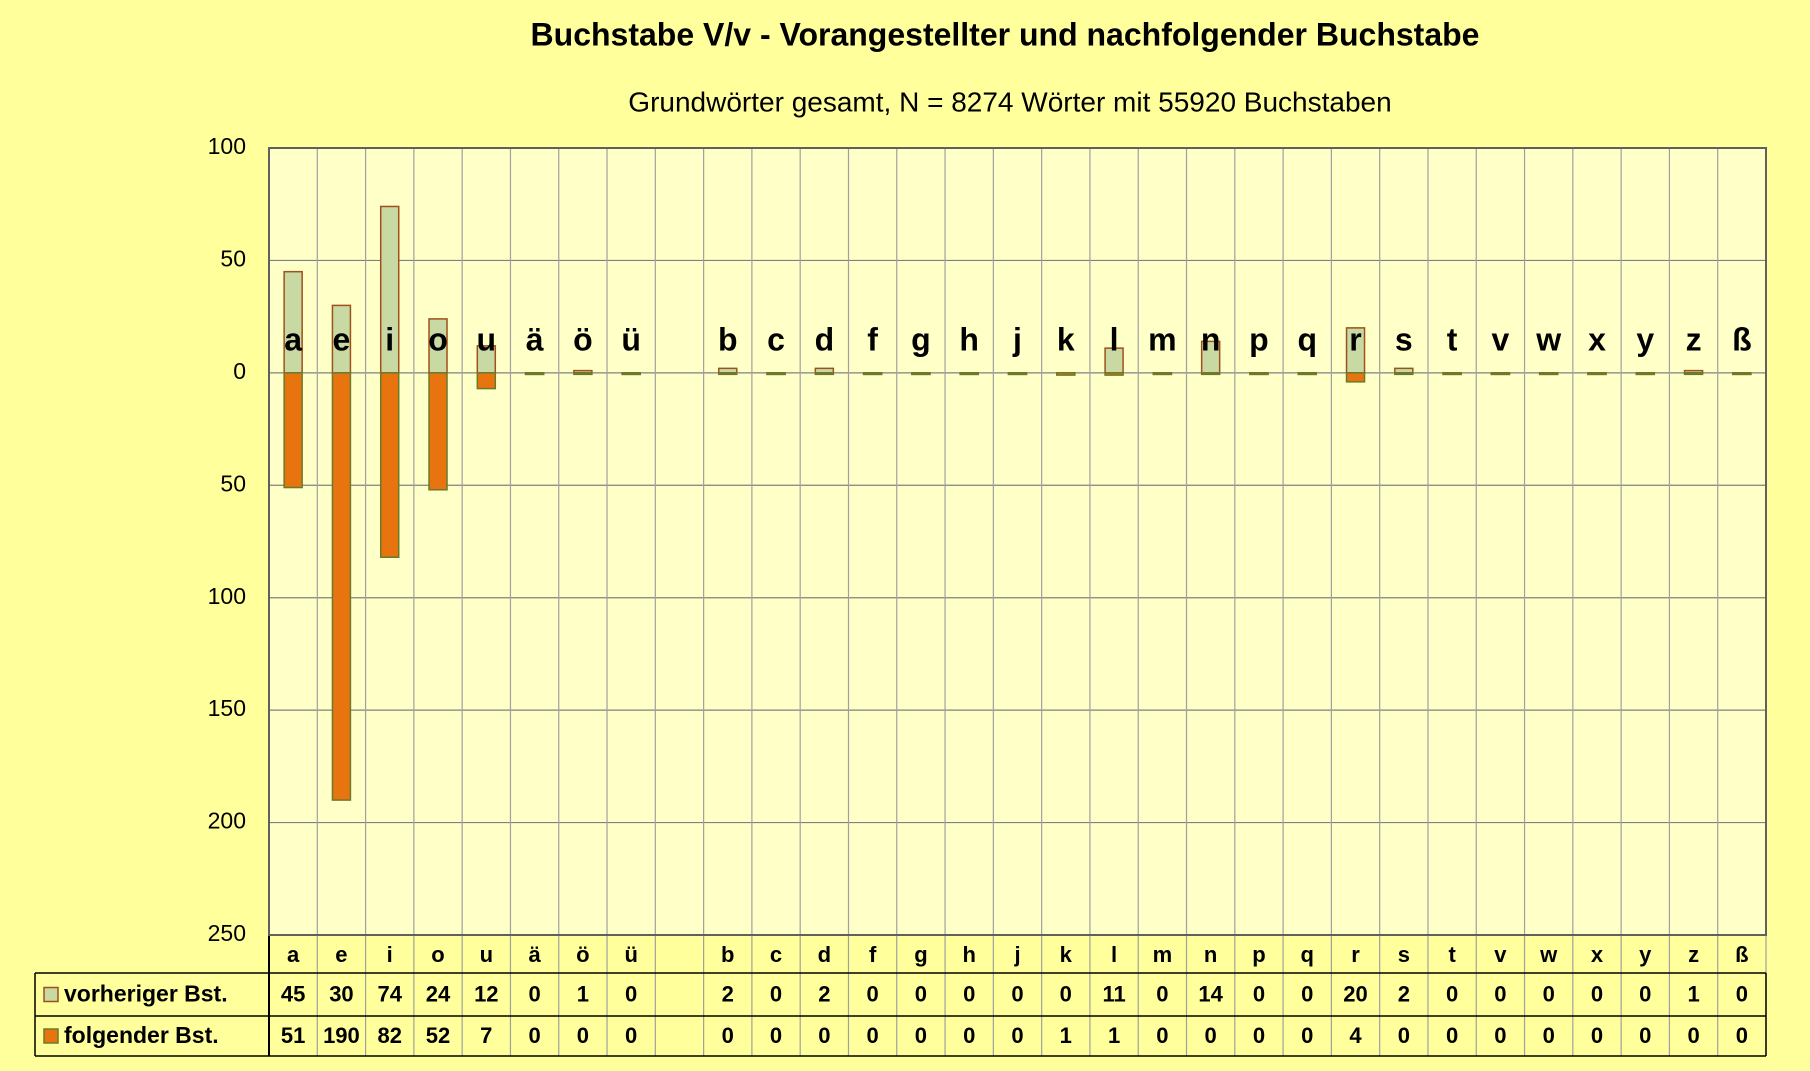  Describe the element at coordinates (1645, 339) in the screenshot. I see `category-letter: y` at that location.